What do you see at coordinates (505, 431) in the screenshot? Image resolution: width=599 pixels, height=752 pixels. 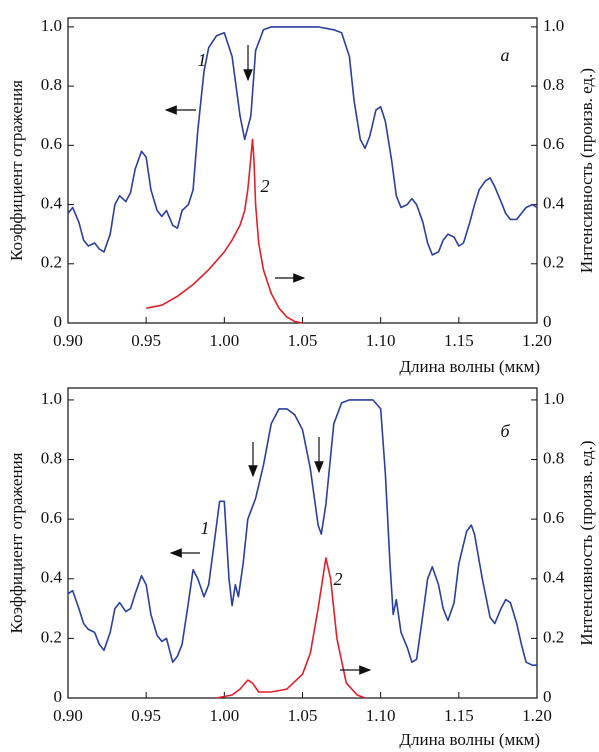 I see `annotation: б` at bounding box center [505, 431].